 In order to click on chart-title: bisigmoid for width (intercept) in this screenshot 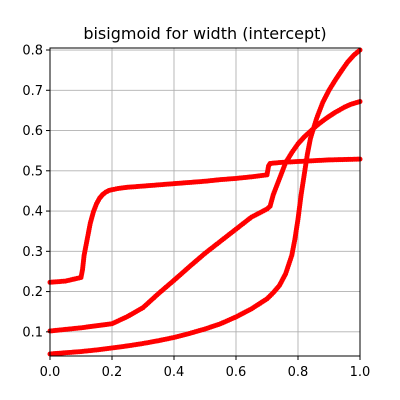, I will do `click(204, 33)`.